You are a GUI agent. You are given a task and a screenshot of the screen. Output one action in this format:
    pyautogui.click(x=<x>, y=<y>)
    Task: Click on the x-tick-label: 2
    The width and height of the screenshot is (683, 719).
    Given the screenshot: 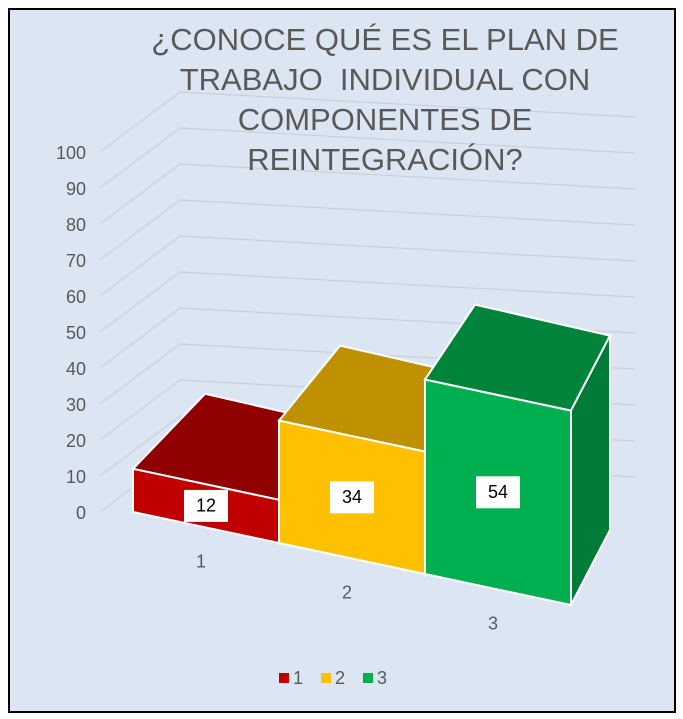 What is the action you would take?
    pyautogui.click(x=347, y=592)
    